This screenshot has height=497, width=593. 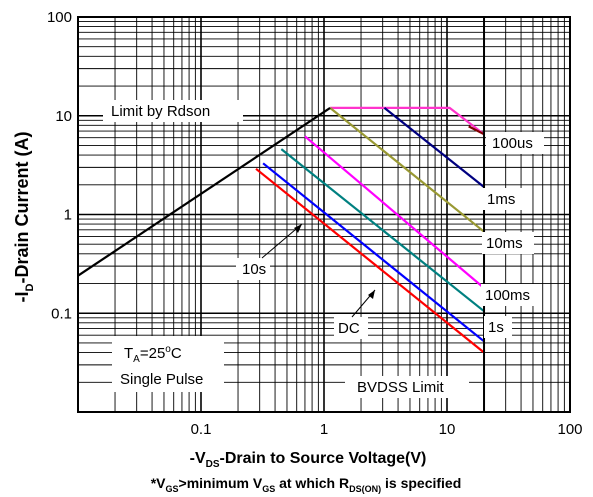 I want to click on series-100ms, so click(x=394, y=212).